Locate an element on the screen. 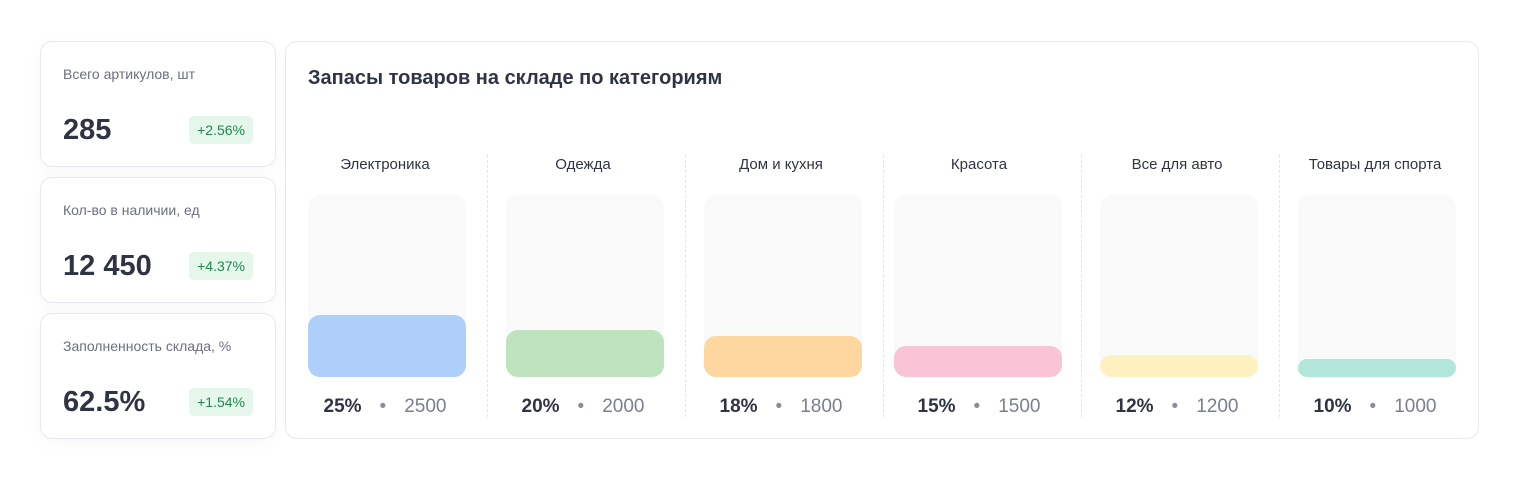 This screenshot has width=1520, height=480. bar-footer: 12% • 1200 is located at coordinates (1177, 407).